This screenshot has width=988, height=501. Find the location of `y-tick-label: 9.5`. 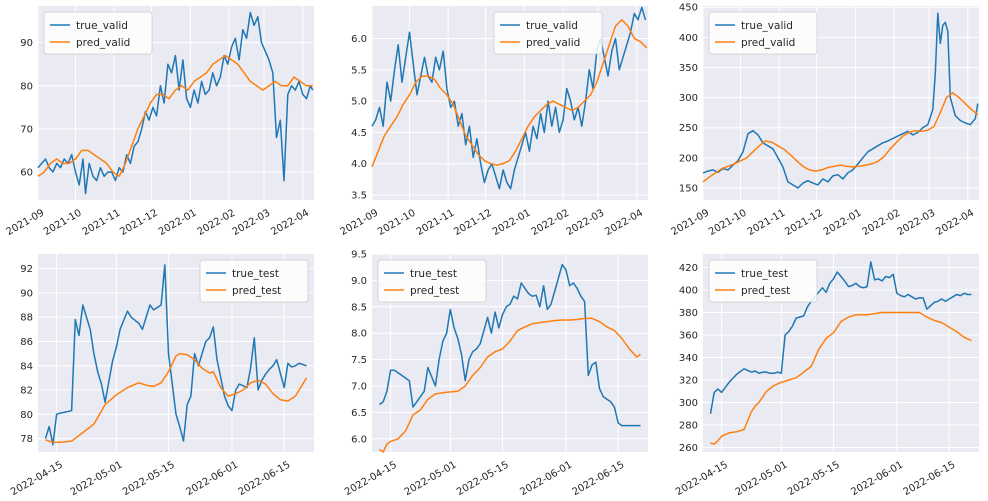

y-tick-label: 9.5 is located at coordinates (359, 255).